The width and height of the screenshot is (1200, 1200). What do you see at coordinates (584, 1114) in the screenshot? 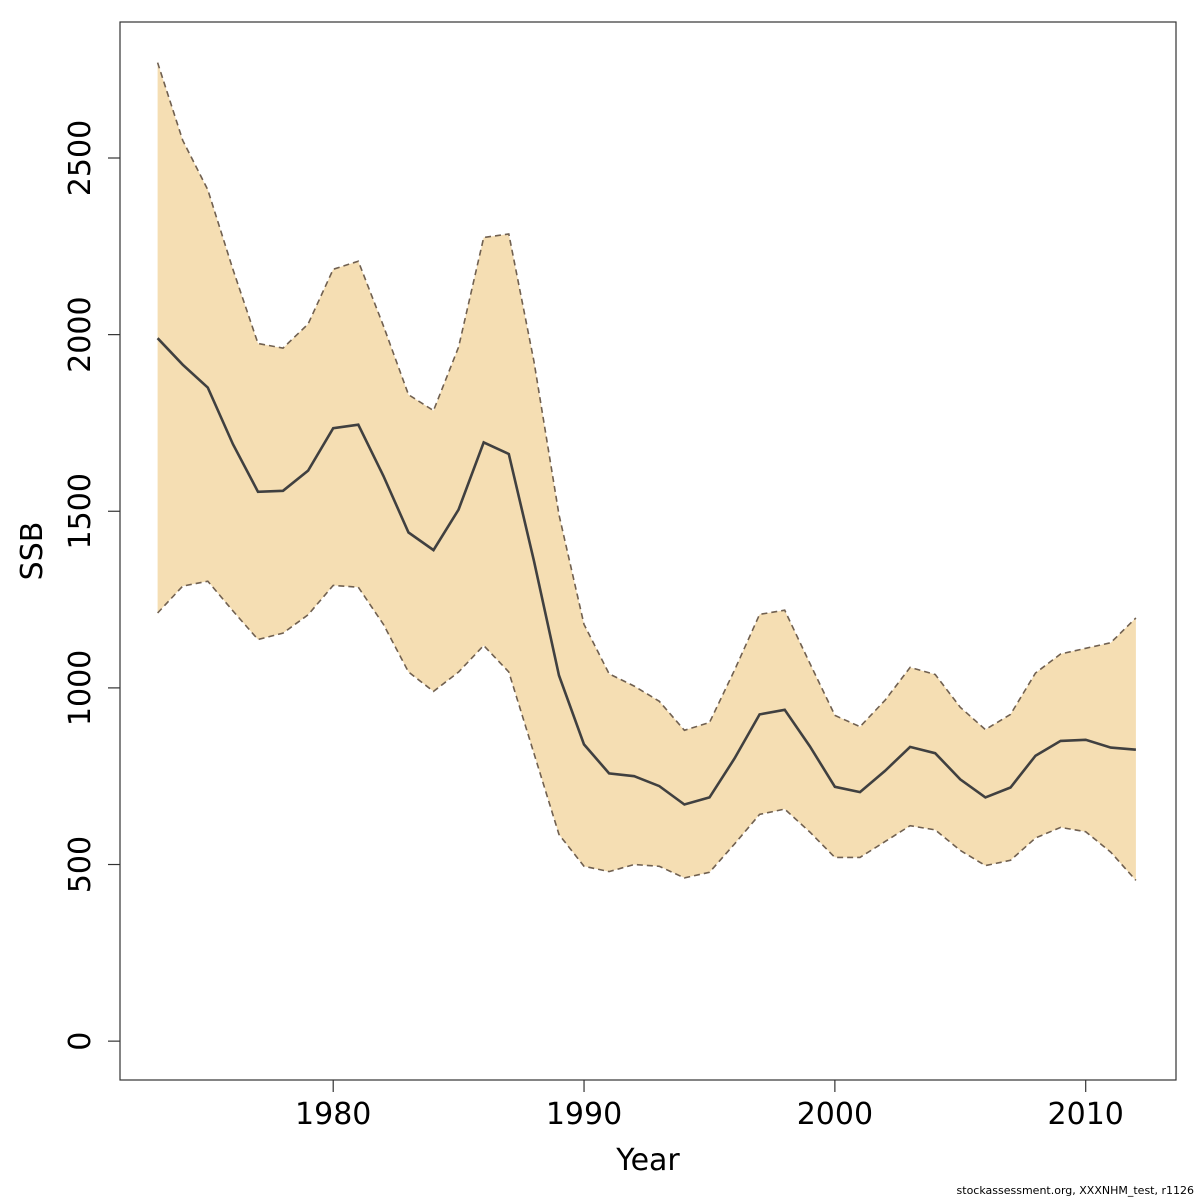
I see `x-tick-label: 1990` at bounding box center [584, 1114].